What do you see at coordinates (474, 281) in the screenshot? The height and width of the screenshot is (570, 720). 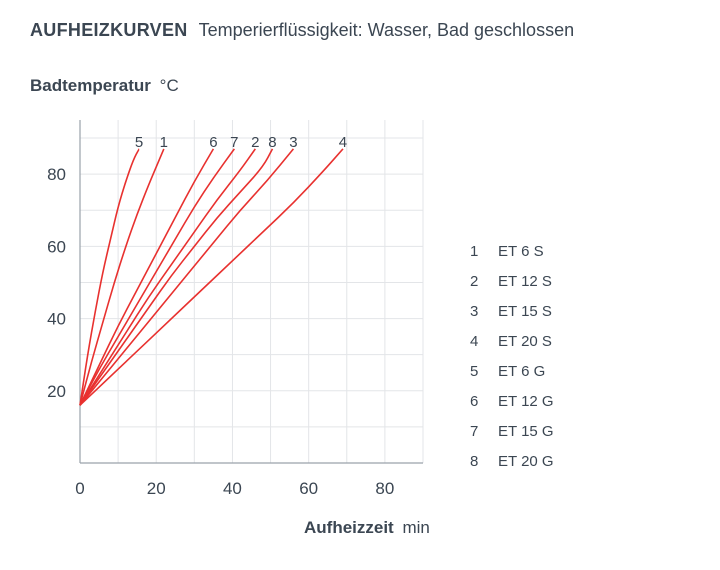 I see `legend-number: 2` at bounding box center [474, 281].